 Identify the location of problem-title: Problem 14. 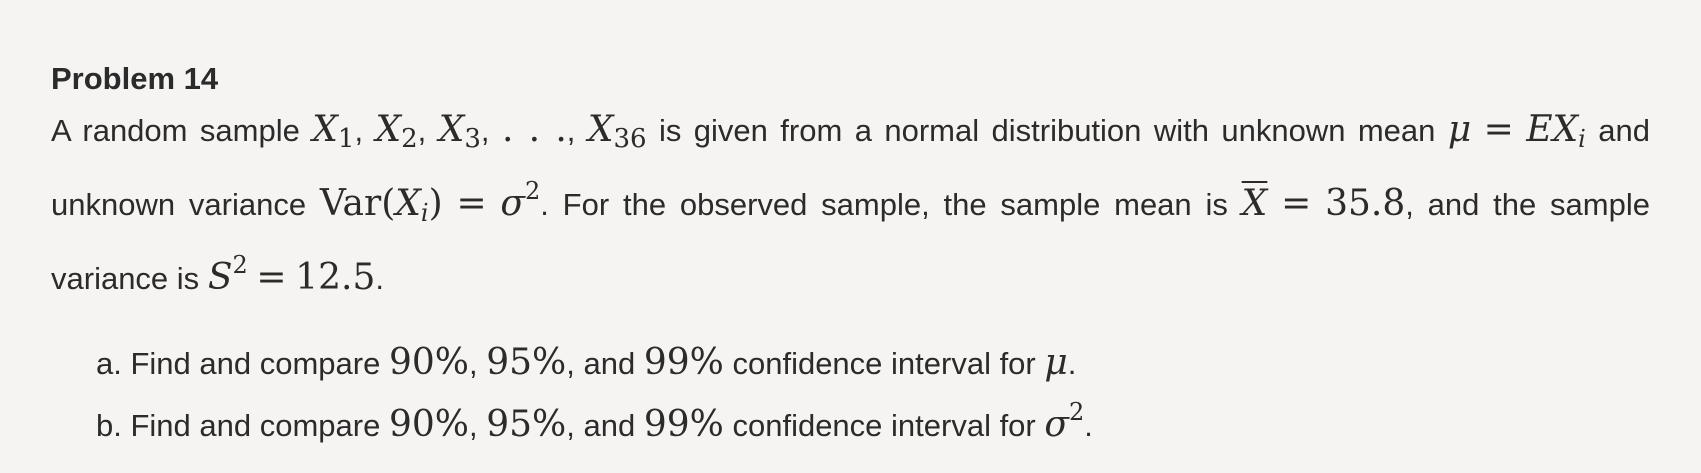
(135, 78).